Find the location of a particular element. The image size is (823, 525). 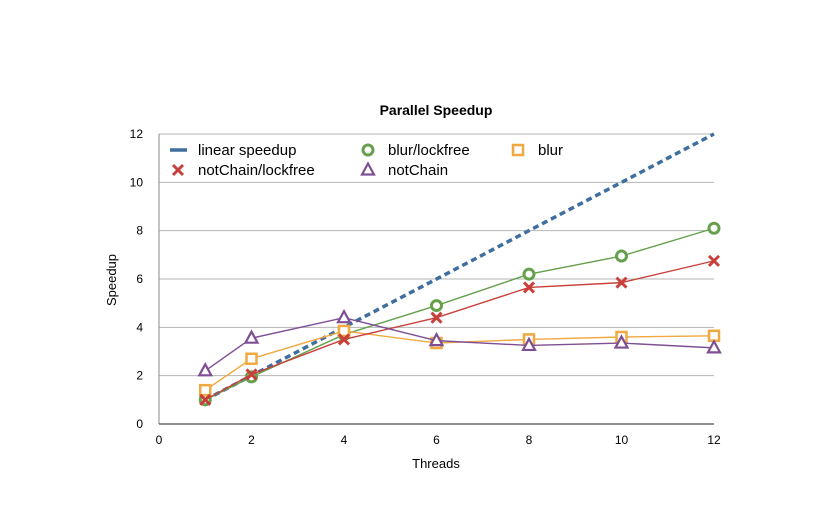

legend-item: notChain is located at coordinates (404, 170).